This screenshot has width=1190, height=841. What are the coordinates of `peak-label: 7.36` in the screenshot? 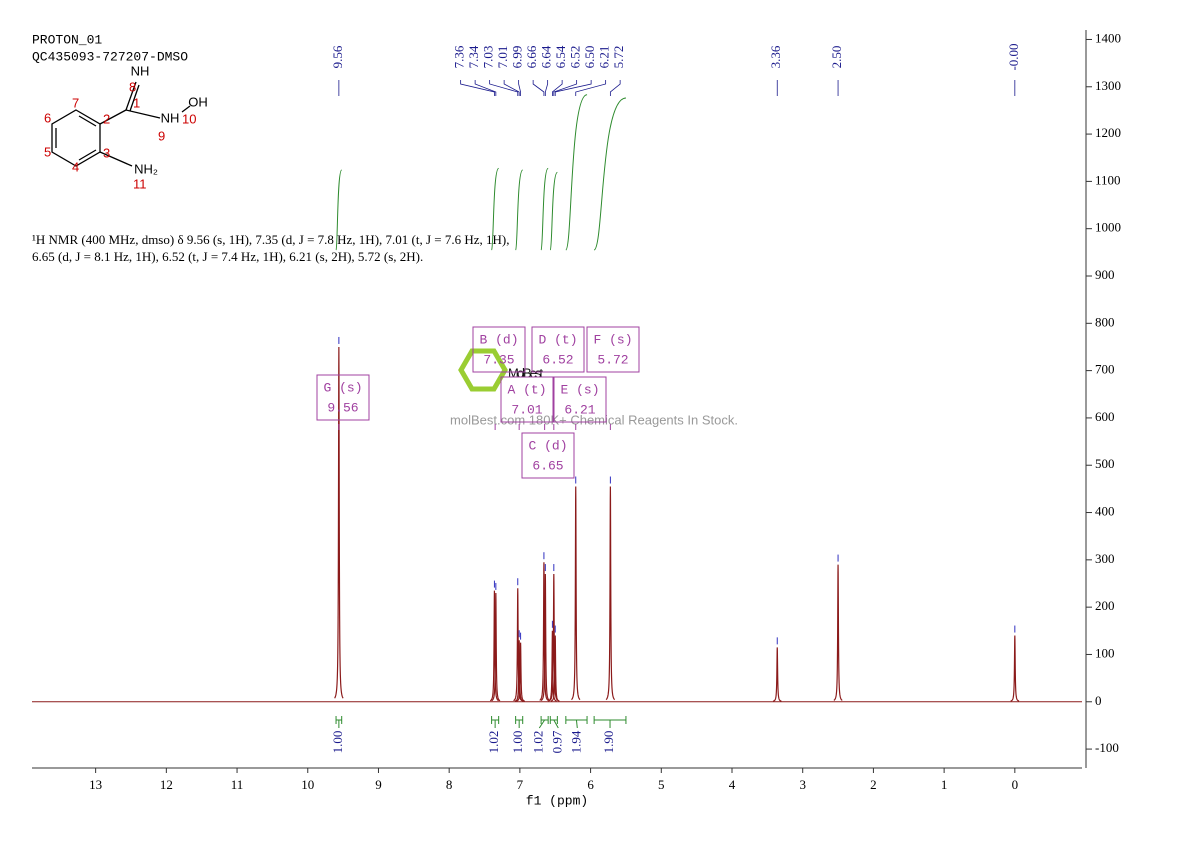 It's located at (459, 56).